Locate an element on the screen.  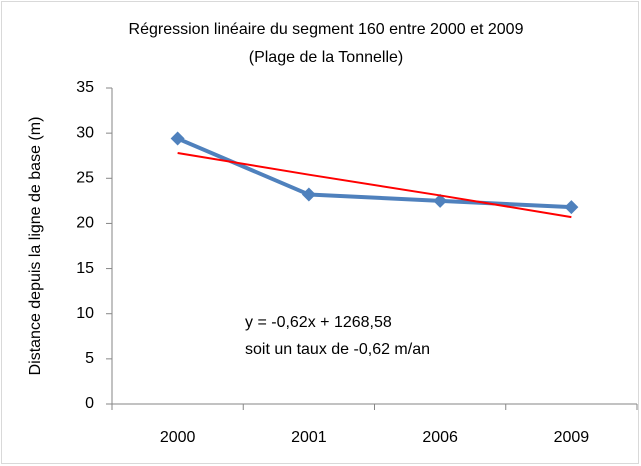
x-tick-label: 2001 is located at coordinates (309, 437).